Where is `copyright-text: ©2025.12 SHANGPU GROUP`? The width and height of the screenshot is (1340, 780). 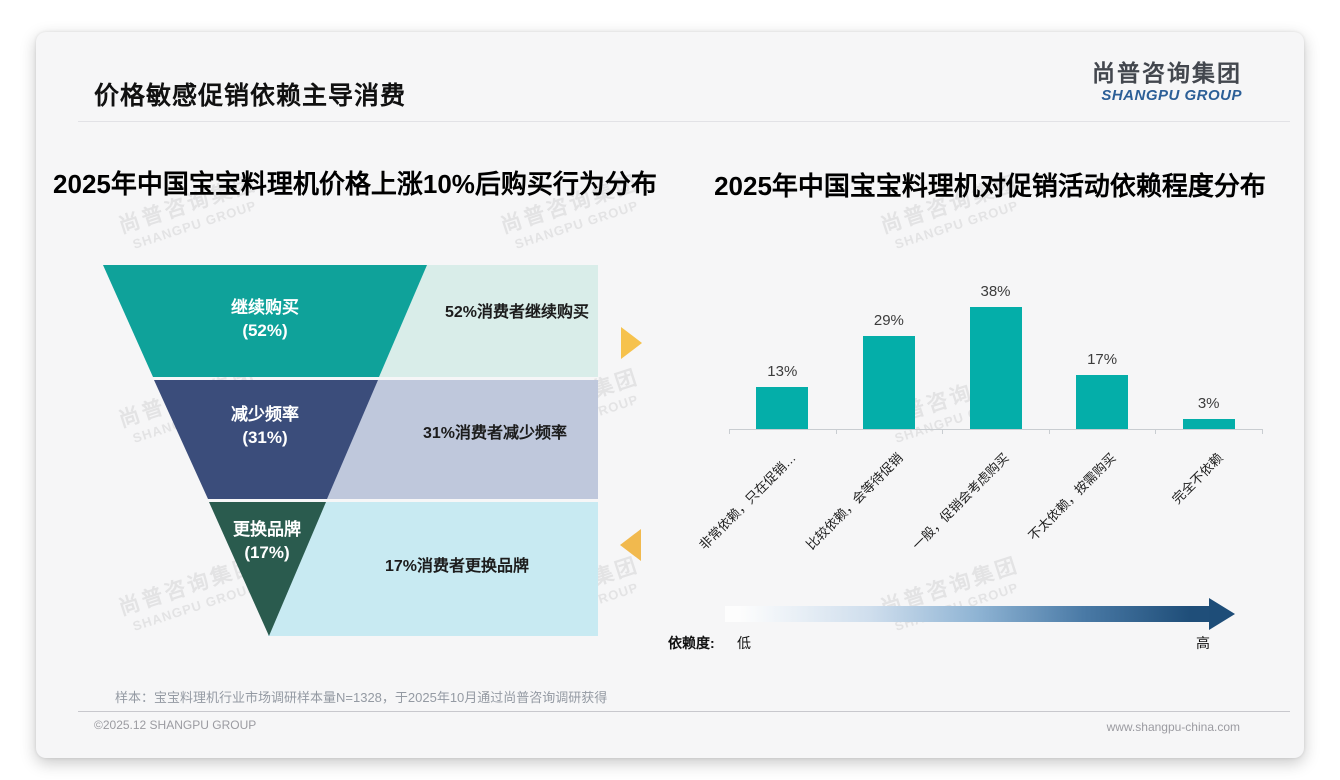
copyright-text: ©2025.12 SHANGPU GROUP is located at coordinates (175, 725).